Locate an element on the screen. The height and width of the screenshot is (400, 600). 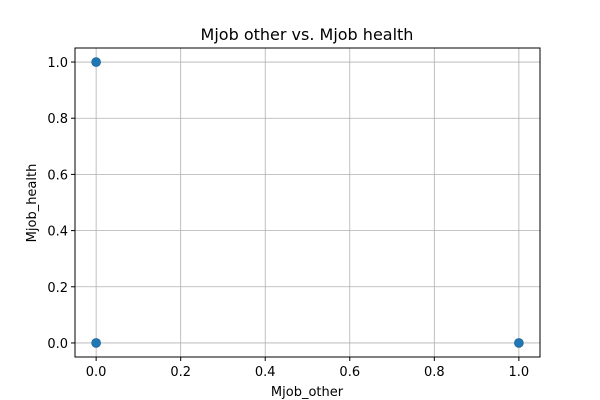
y-tick-label: 0.6 is located at coordinates (57, 175).